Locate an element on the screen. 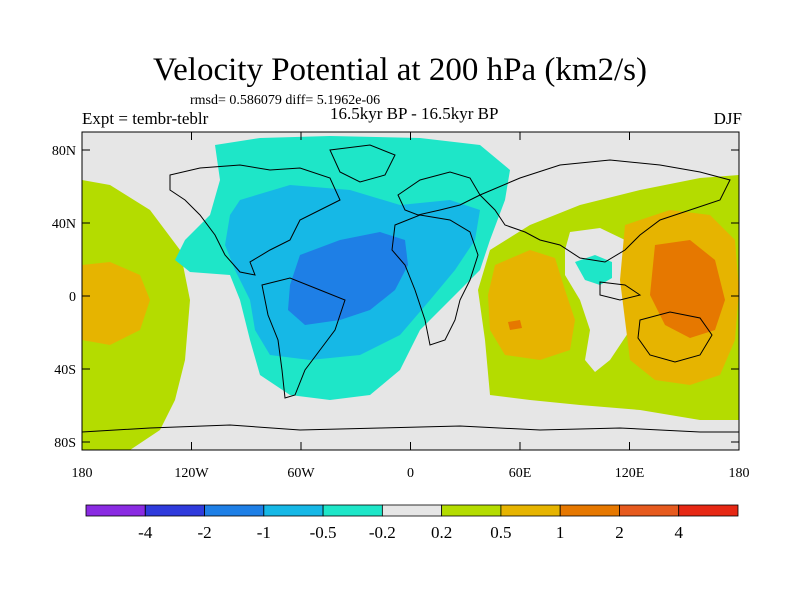 Image resolution: width=800 pixels, height=600 pixels. lon-tick-0: 0 is located at coordinates (410, 473).